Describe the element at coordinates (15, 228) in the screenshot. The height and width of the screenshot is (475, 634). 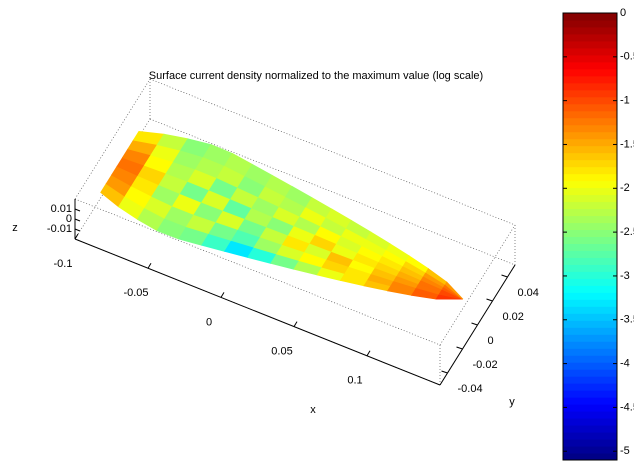
I see `z-axis-label: z` at that location.